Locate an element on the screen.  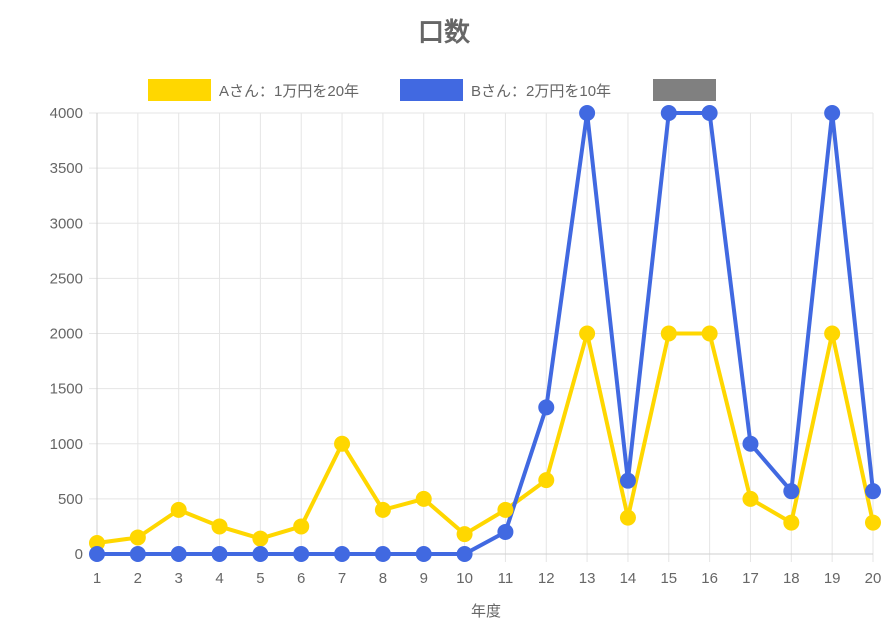
legend-label-series-a: Aさん：1万円を20年 is located at coordinates (289, 91).